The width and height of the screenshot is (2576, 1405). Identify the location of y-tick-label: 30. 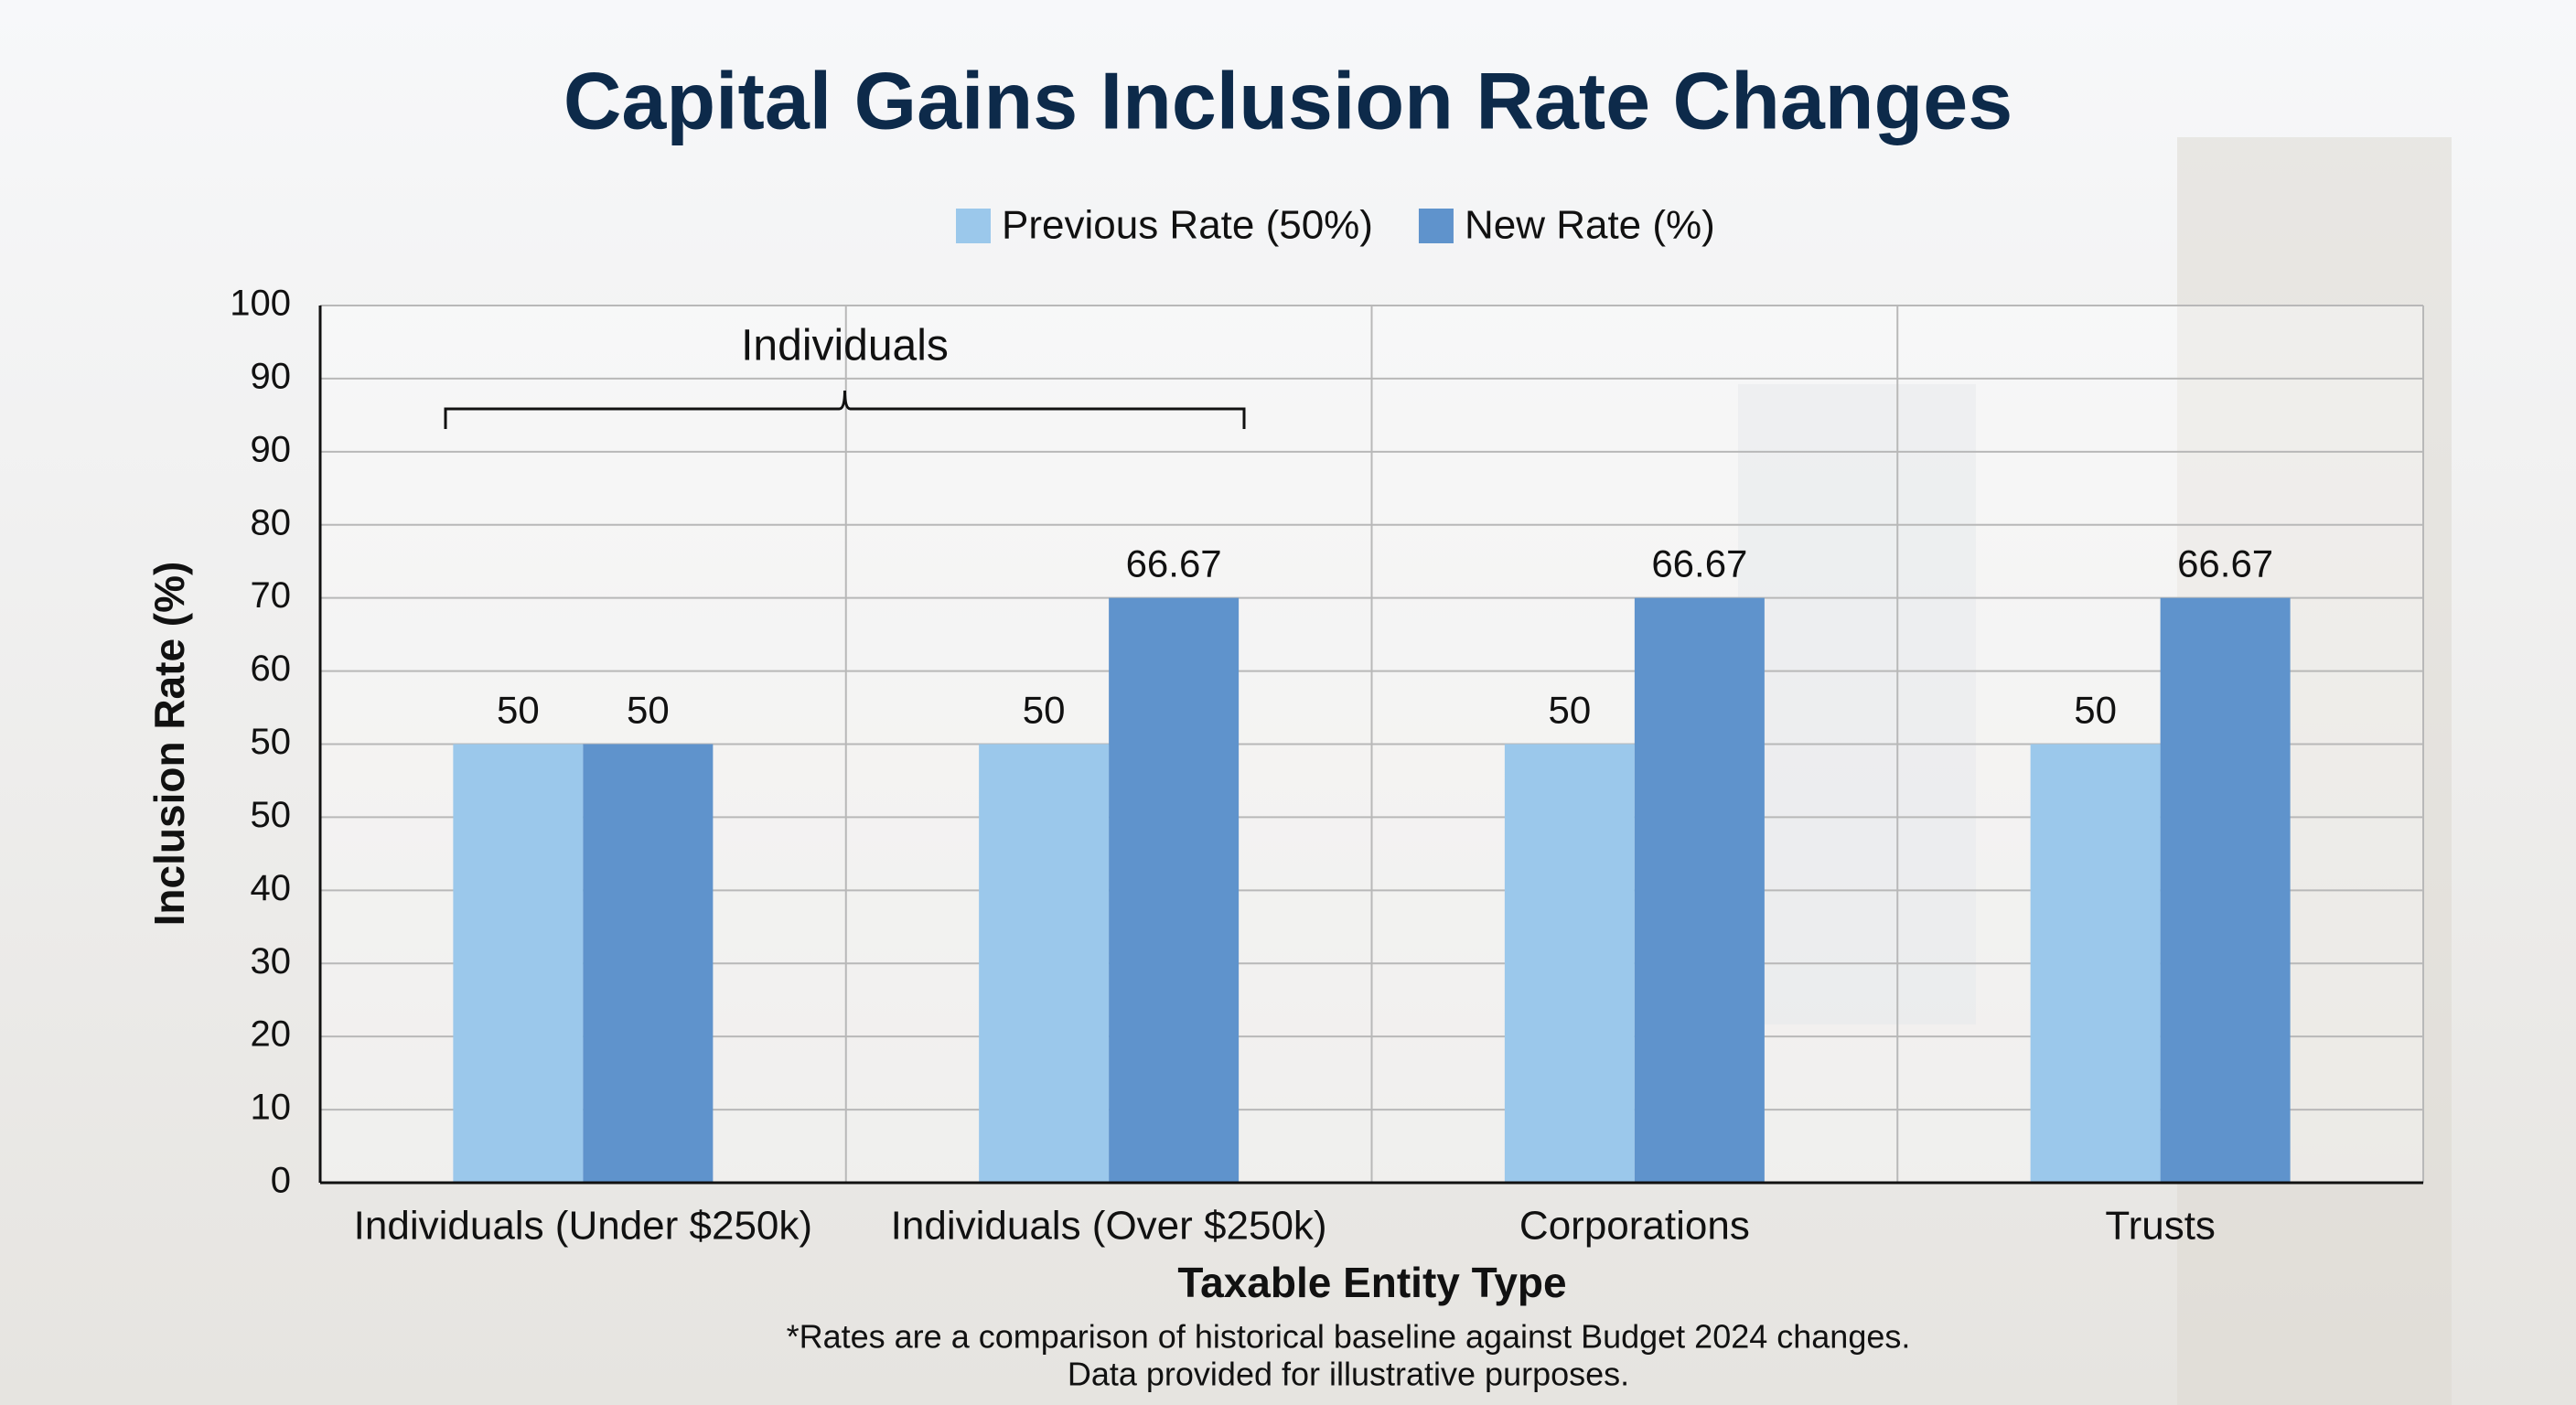
(272, 961).